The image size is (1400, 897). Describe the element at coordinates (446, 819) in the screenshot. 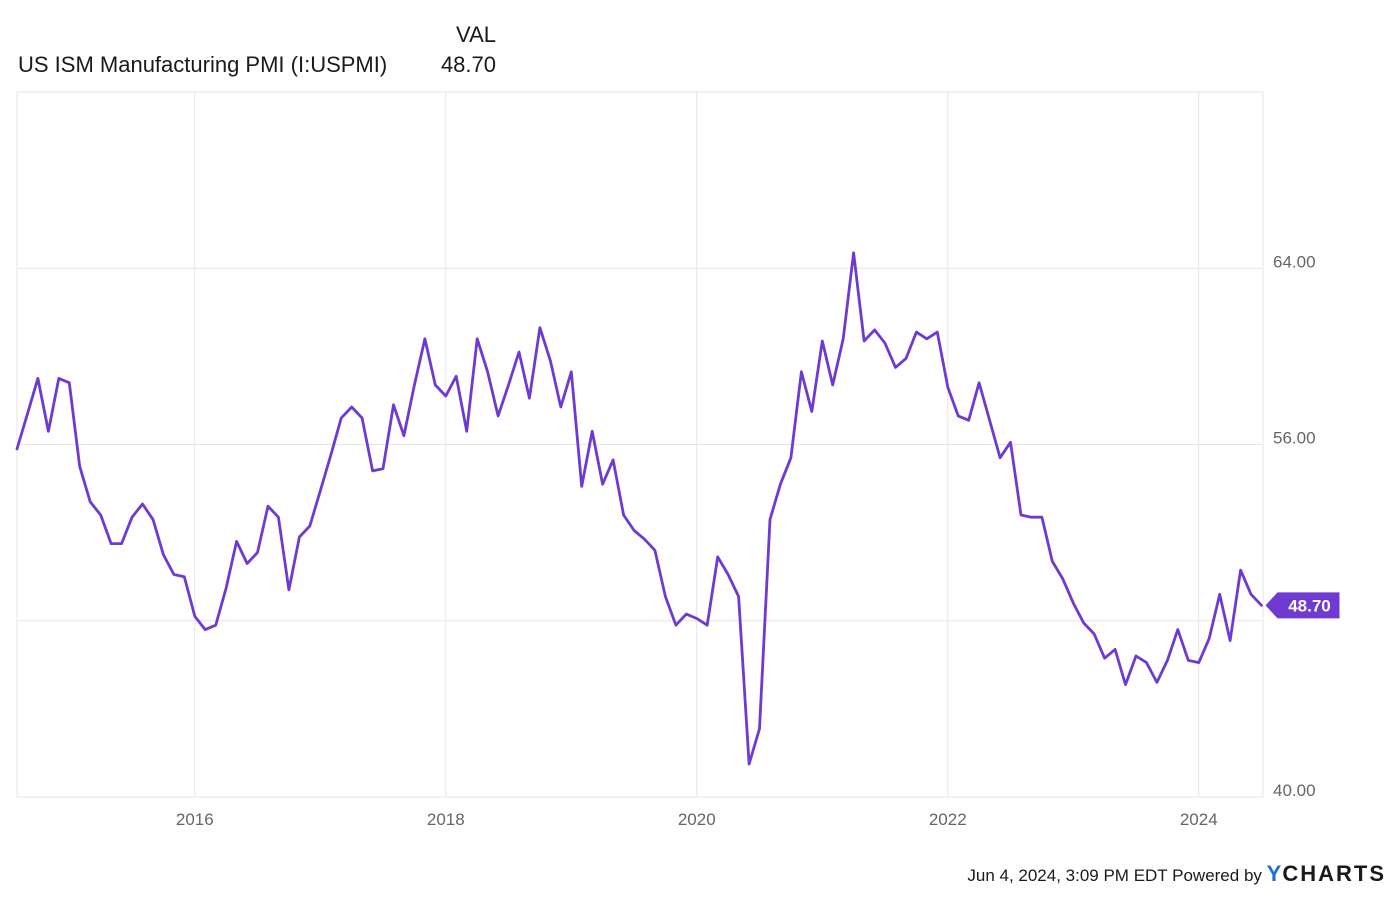

I see `x-tick-label: 2018` at that location.